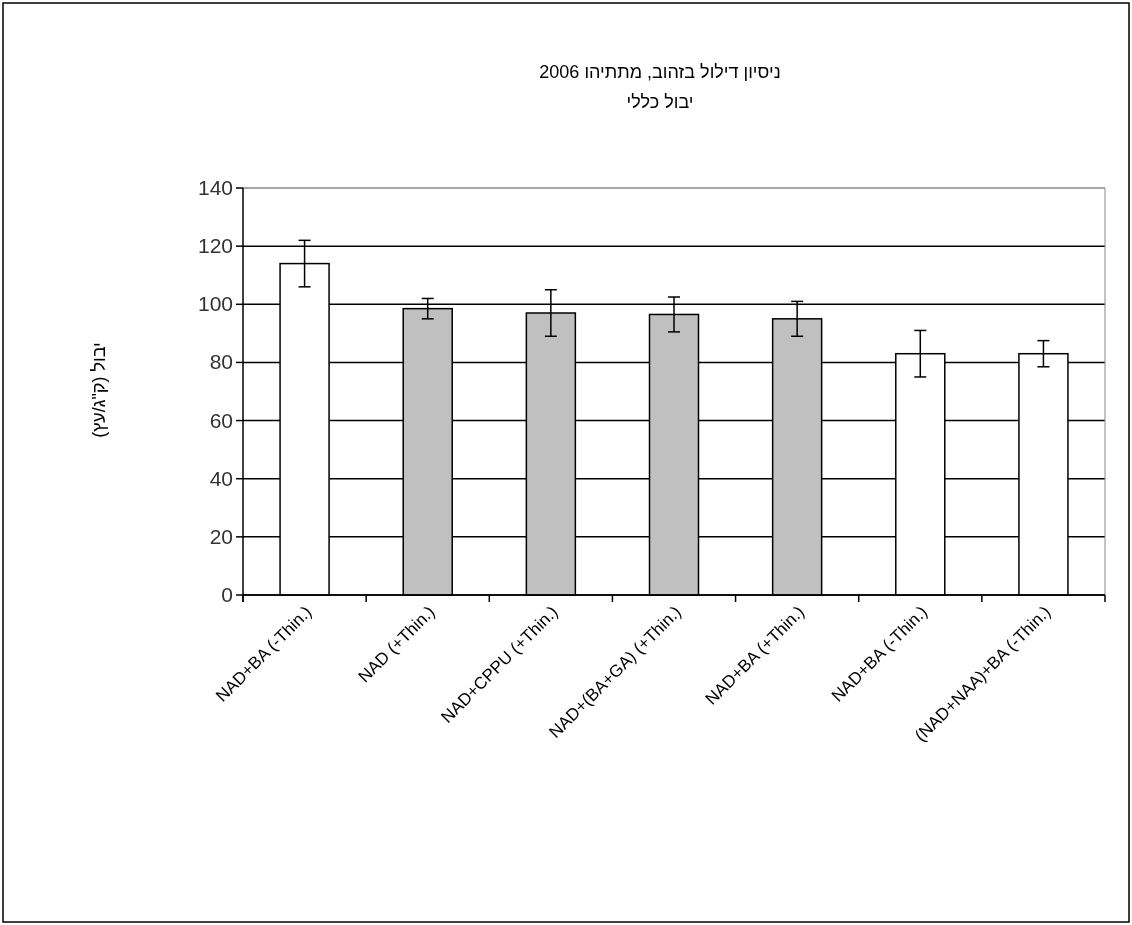 The width and height of the screenshot is (1132, 925). What do you see at coordinates (215, 187) in the screenshot?
I see `y-tick-label: 140` at bounding box center [215, 187].